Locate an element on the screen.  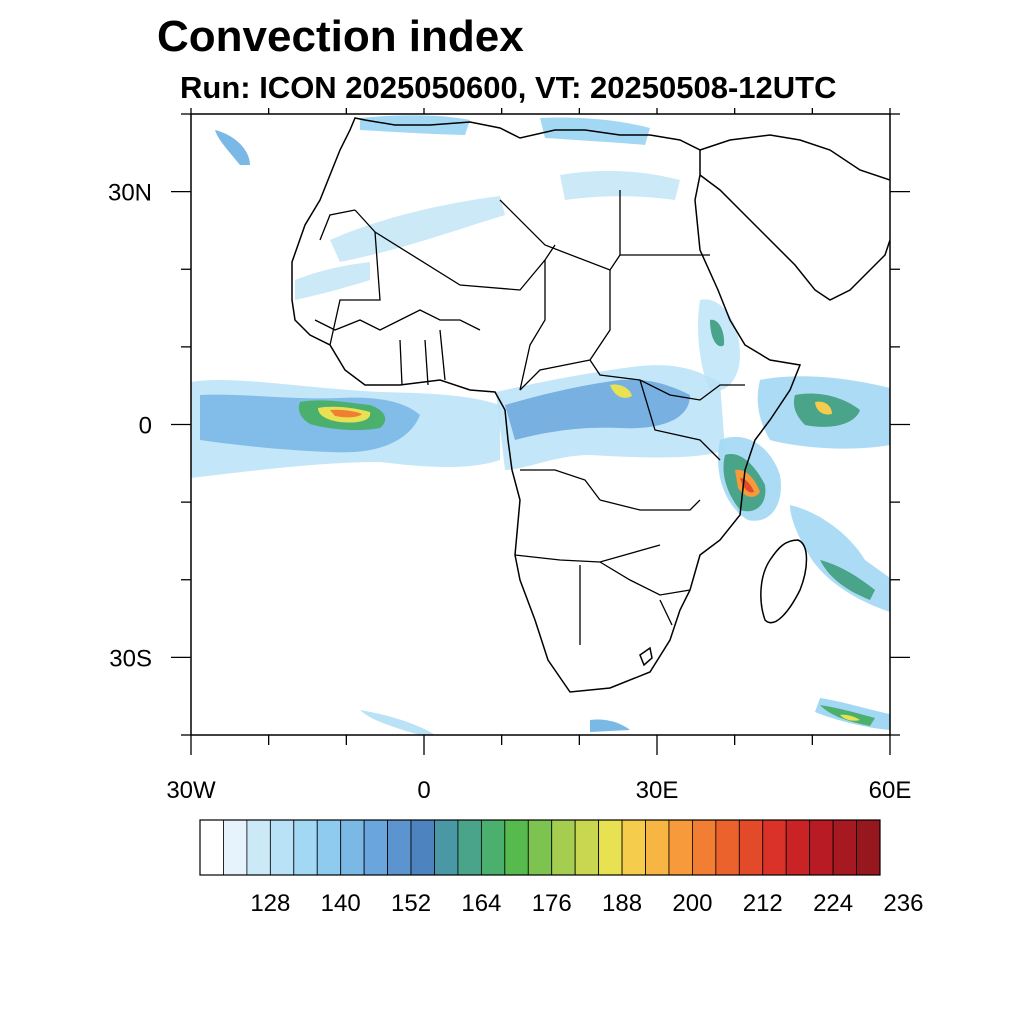
colorbar: 128 140 152 164 176 188 200 212 224 236 is located at coordinates (561, 868).